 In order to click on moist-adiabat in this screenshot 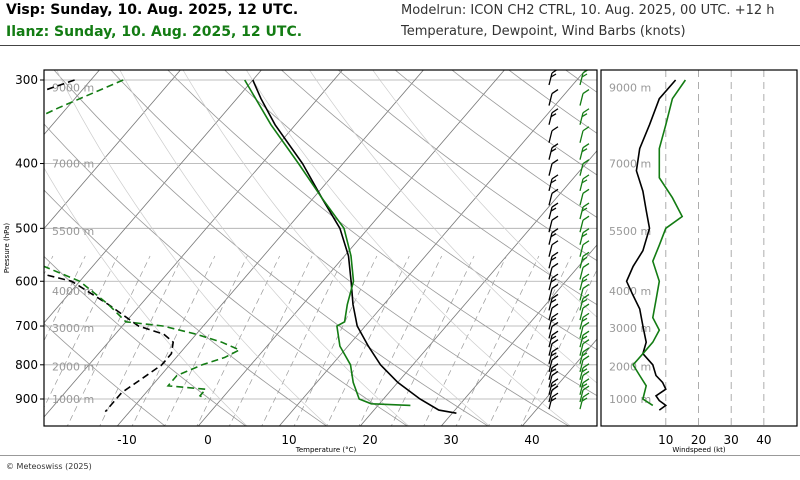, I will do `click(484, 194)`.